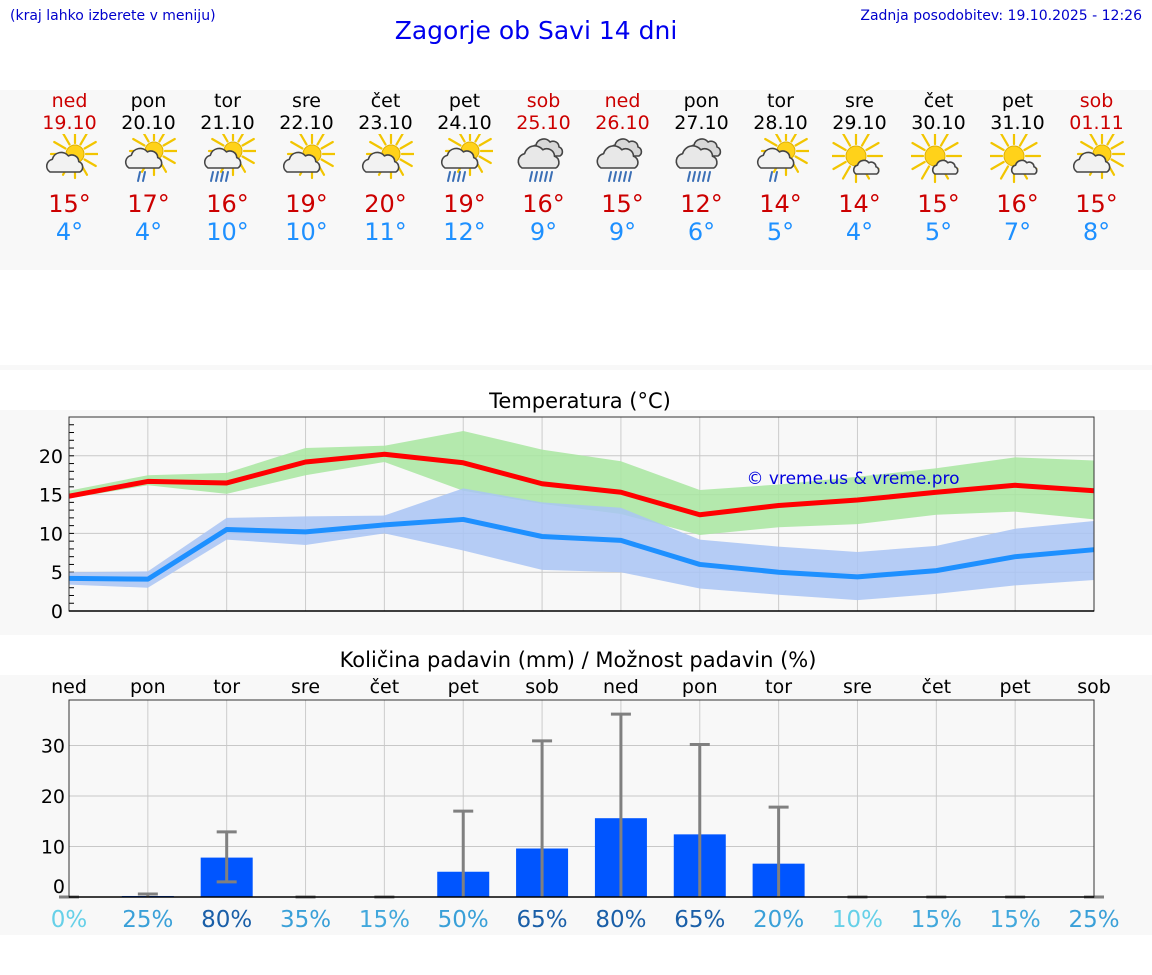 This screenshot has width=1152, height=975. Describe the element at coordinates (780, 232) in the screenshot. I see `min-temp: 5°` at that location.